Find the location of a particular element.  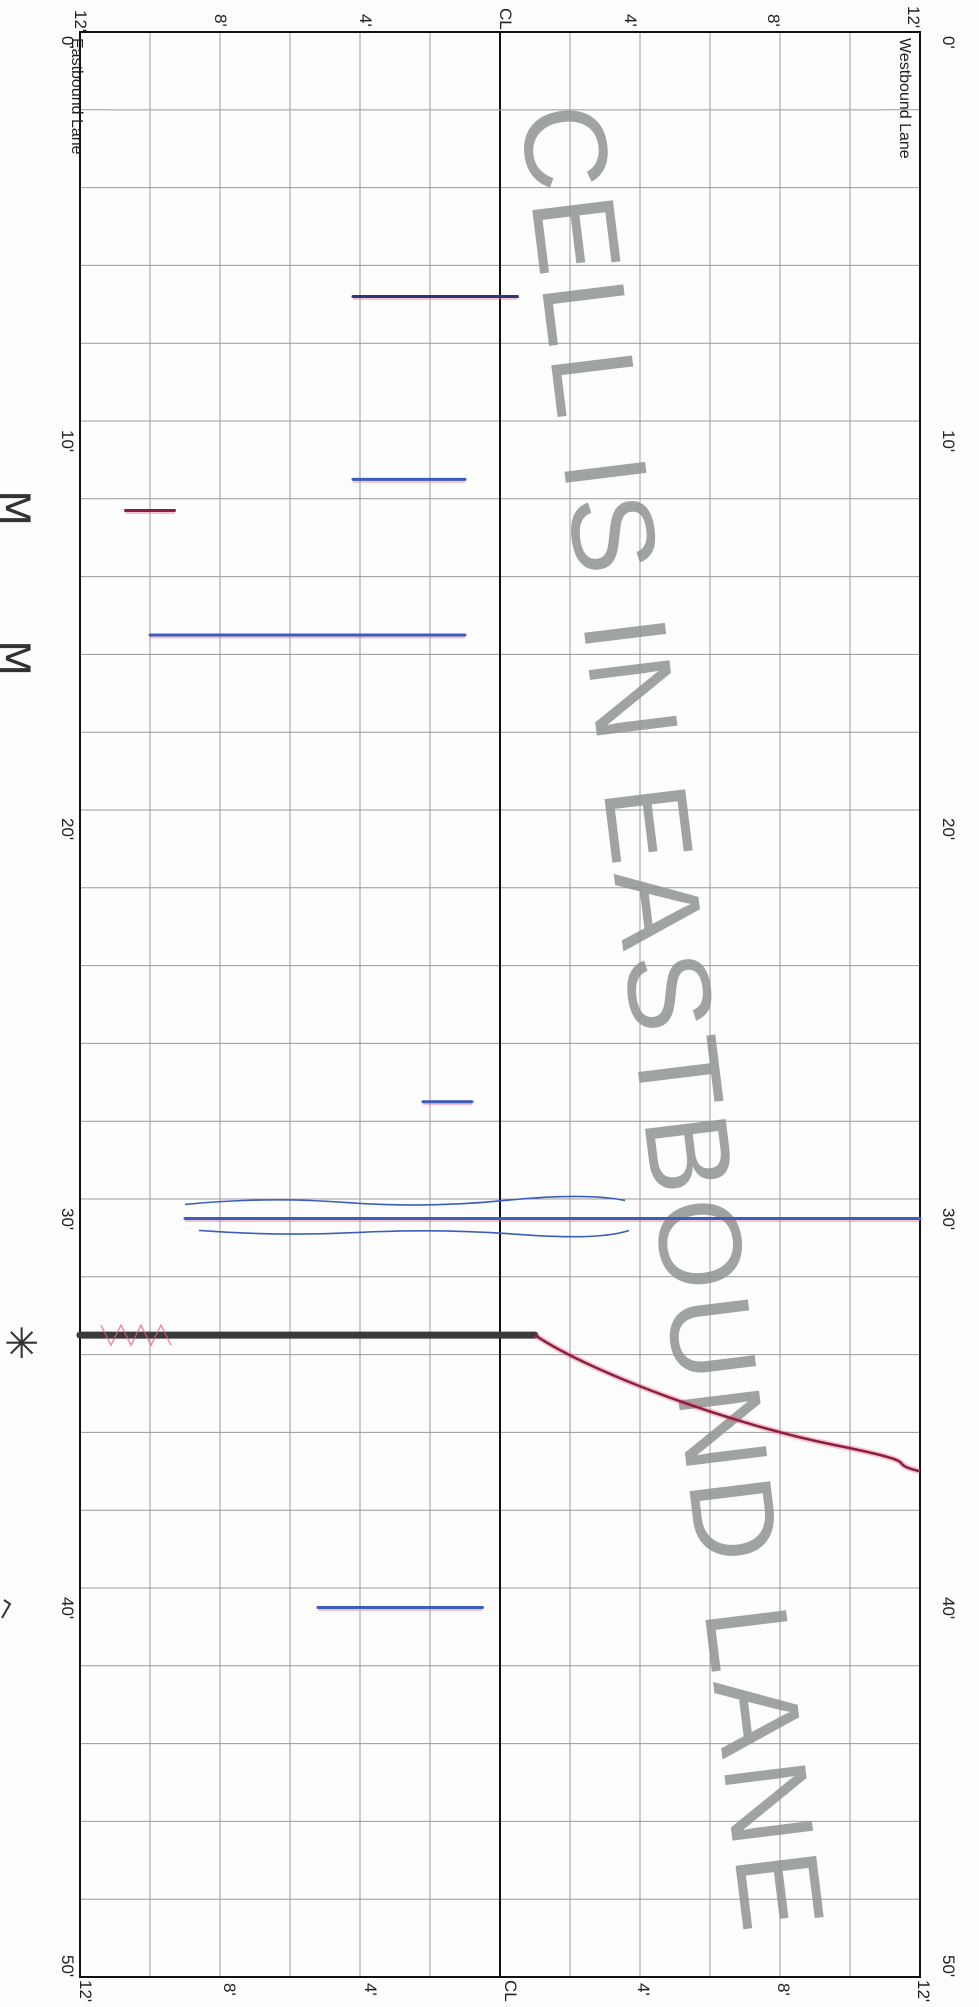

top-scale-label: CL is located at coordinates (505, 19).